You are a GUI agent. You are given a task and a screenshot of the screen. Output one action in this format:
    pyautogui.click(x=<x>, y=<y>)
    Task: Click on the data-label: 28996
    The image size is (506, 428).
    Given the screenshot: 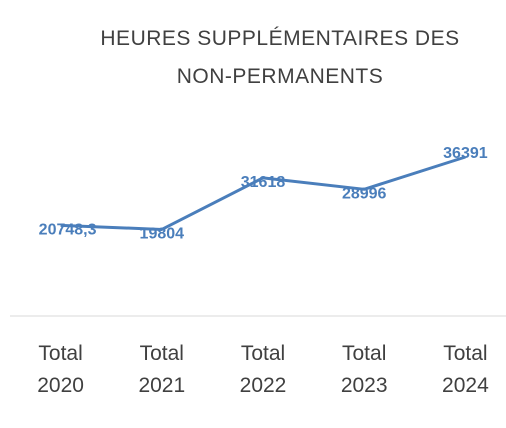 What is the action you would take?
    pyautogui.click(x=364, y=194)
    